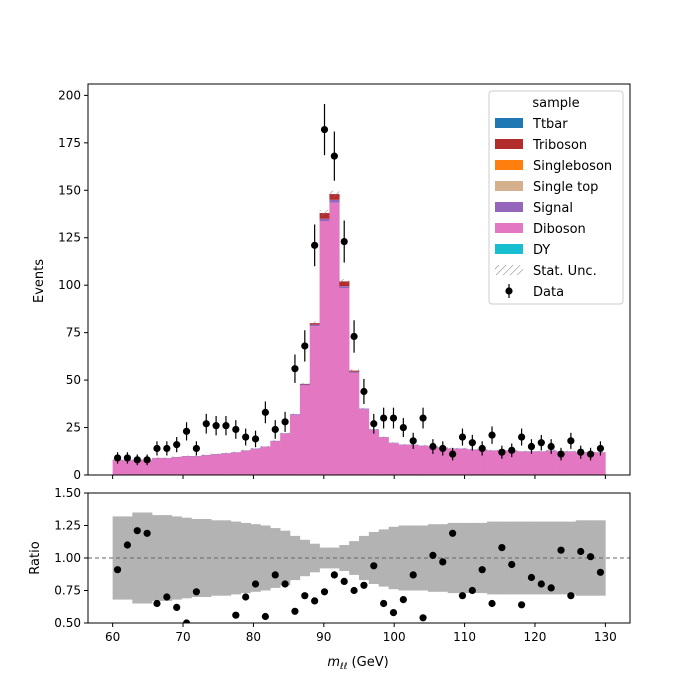  Describe the element at coordinates (67, 558) in the screenshot. I see `ratio-y-tick-label: 1.00` at that location.